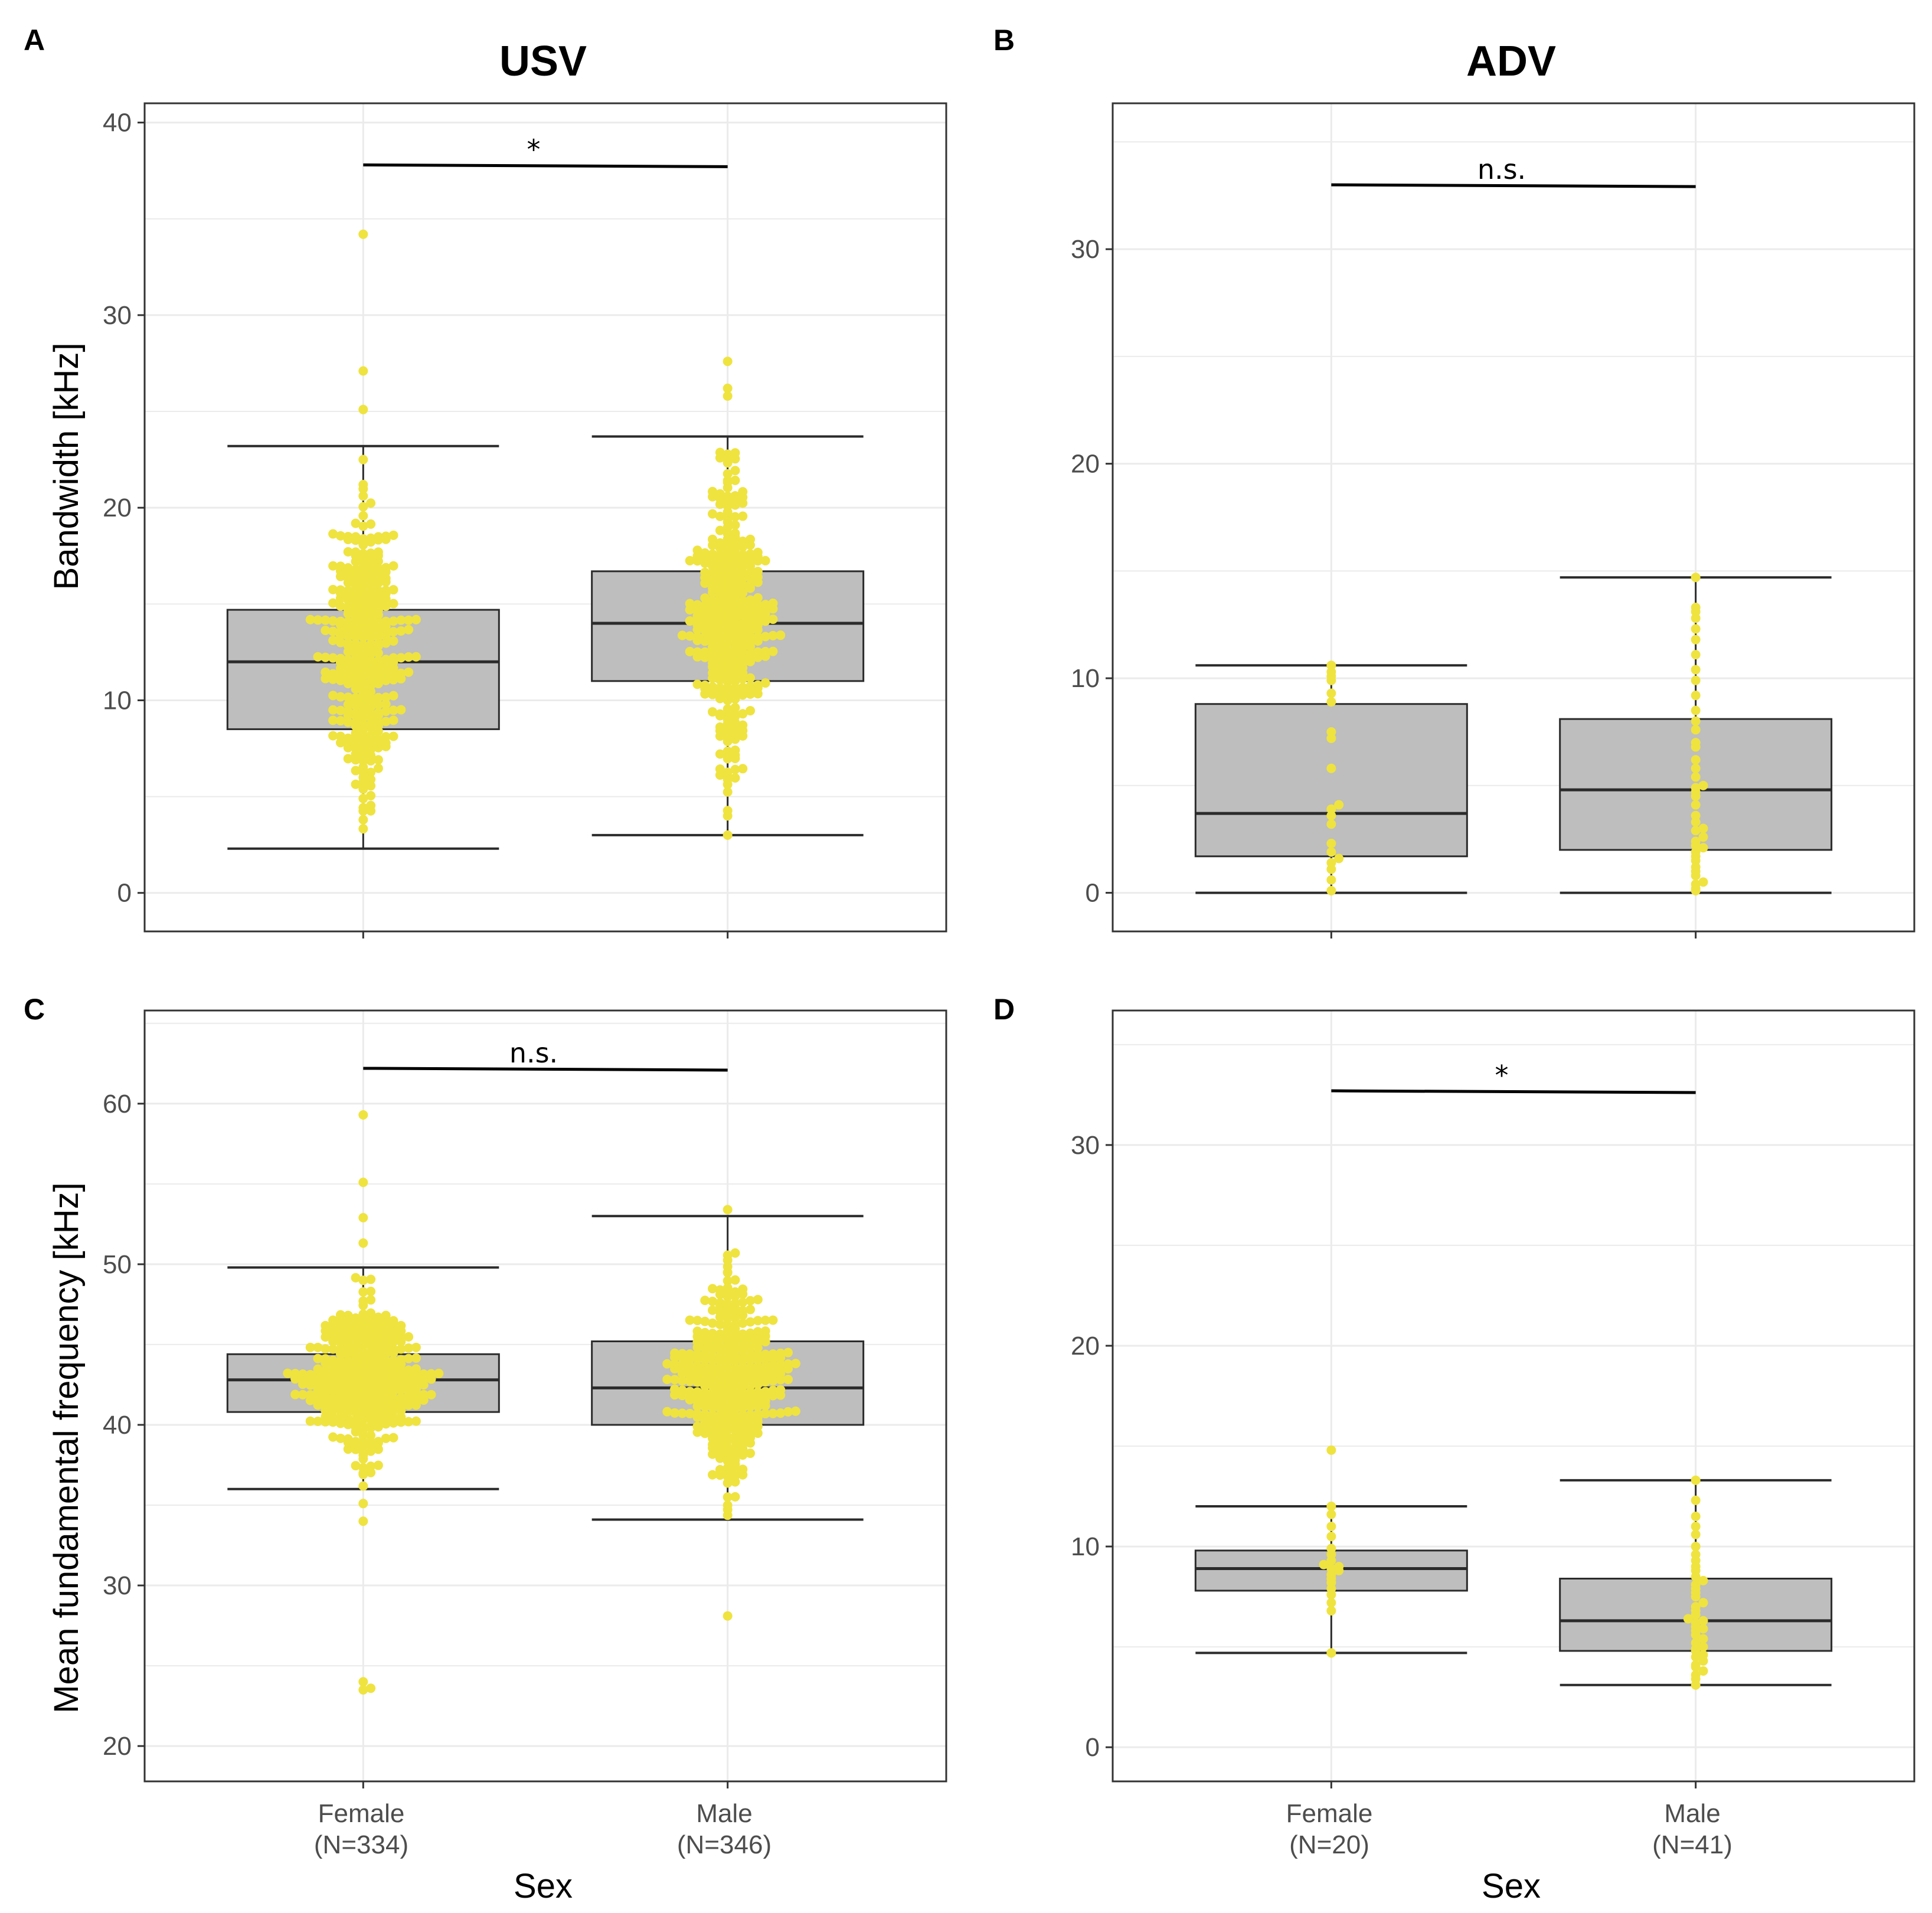 This screenshot has height=1913, width=1932. What do you see at coordinates (1513, 185) in the screenshot?
I see `significance-bar` at bounding box center [1513, 185].